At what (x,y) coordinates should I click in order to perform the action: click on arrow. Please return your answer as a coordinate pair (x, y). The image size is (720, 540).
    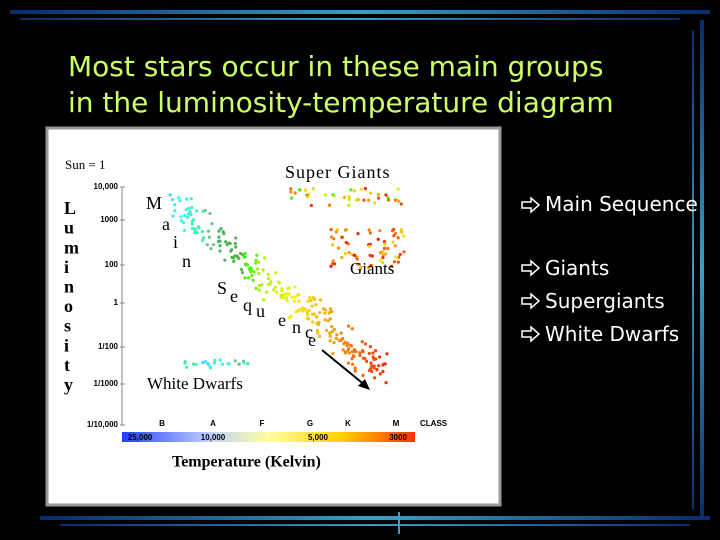
    Looking at the image, I should click on (344, 368).